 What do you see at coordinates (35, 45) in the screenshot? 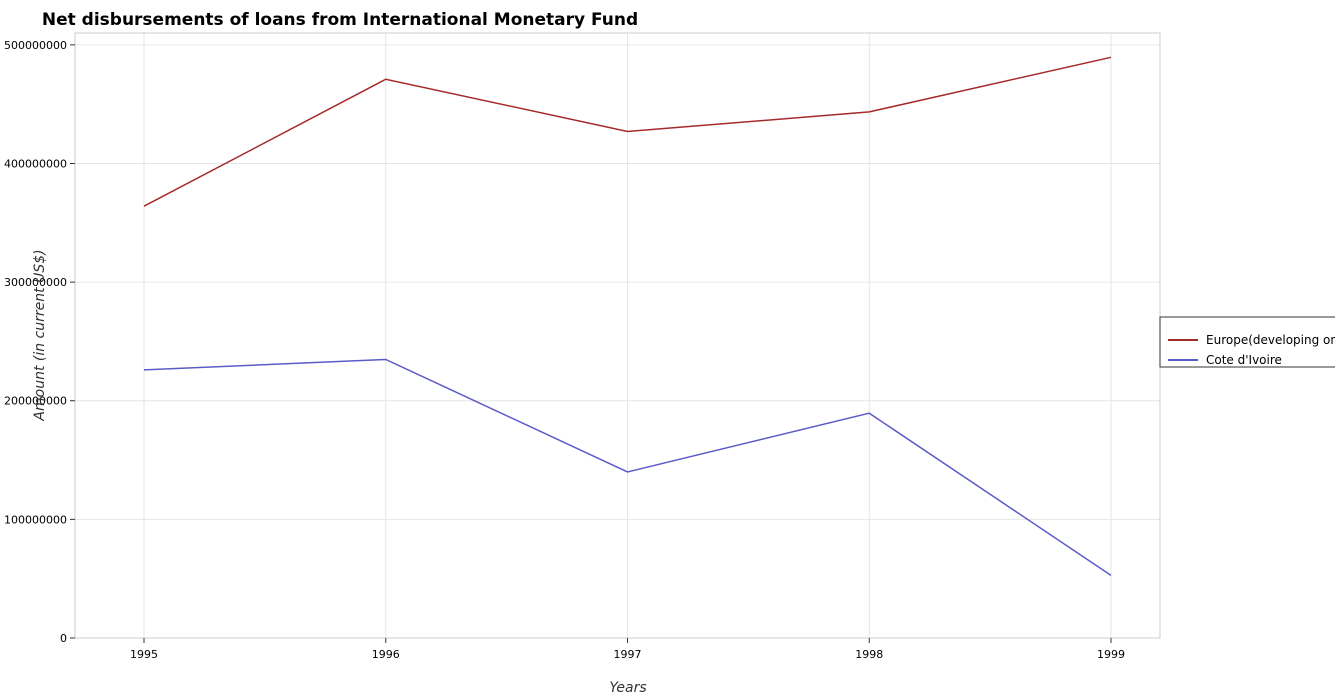
I see `y-tick-label: 500000000` at bounding box center [35, 45].